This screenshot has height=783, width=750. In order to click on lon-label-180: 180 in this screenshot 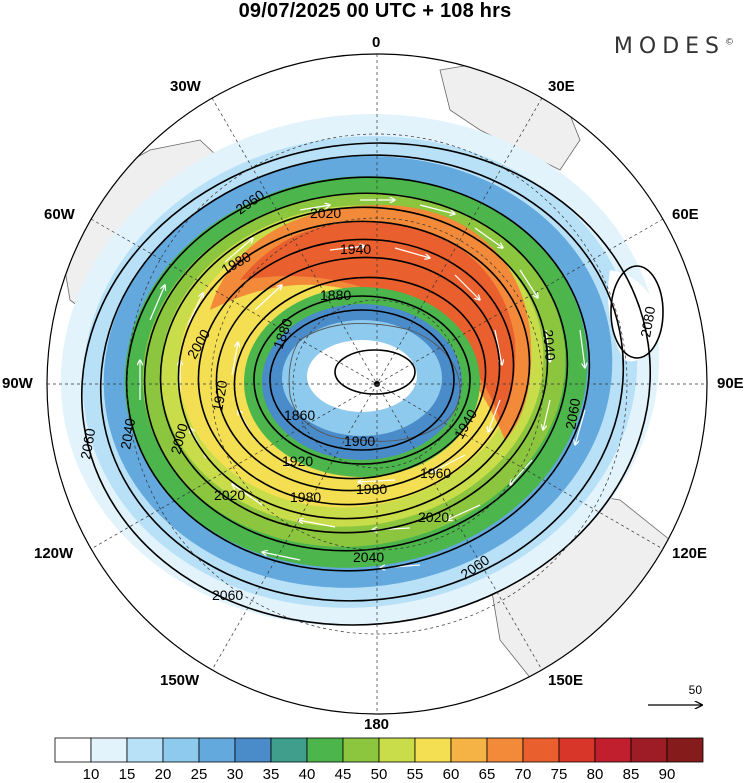, I will do `click(377, 724)`.